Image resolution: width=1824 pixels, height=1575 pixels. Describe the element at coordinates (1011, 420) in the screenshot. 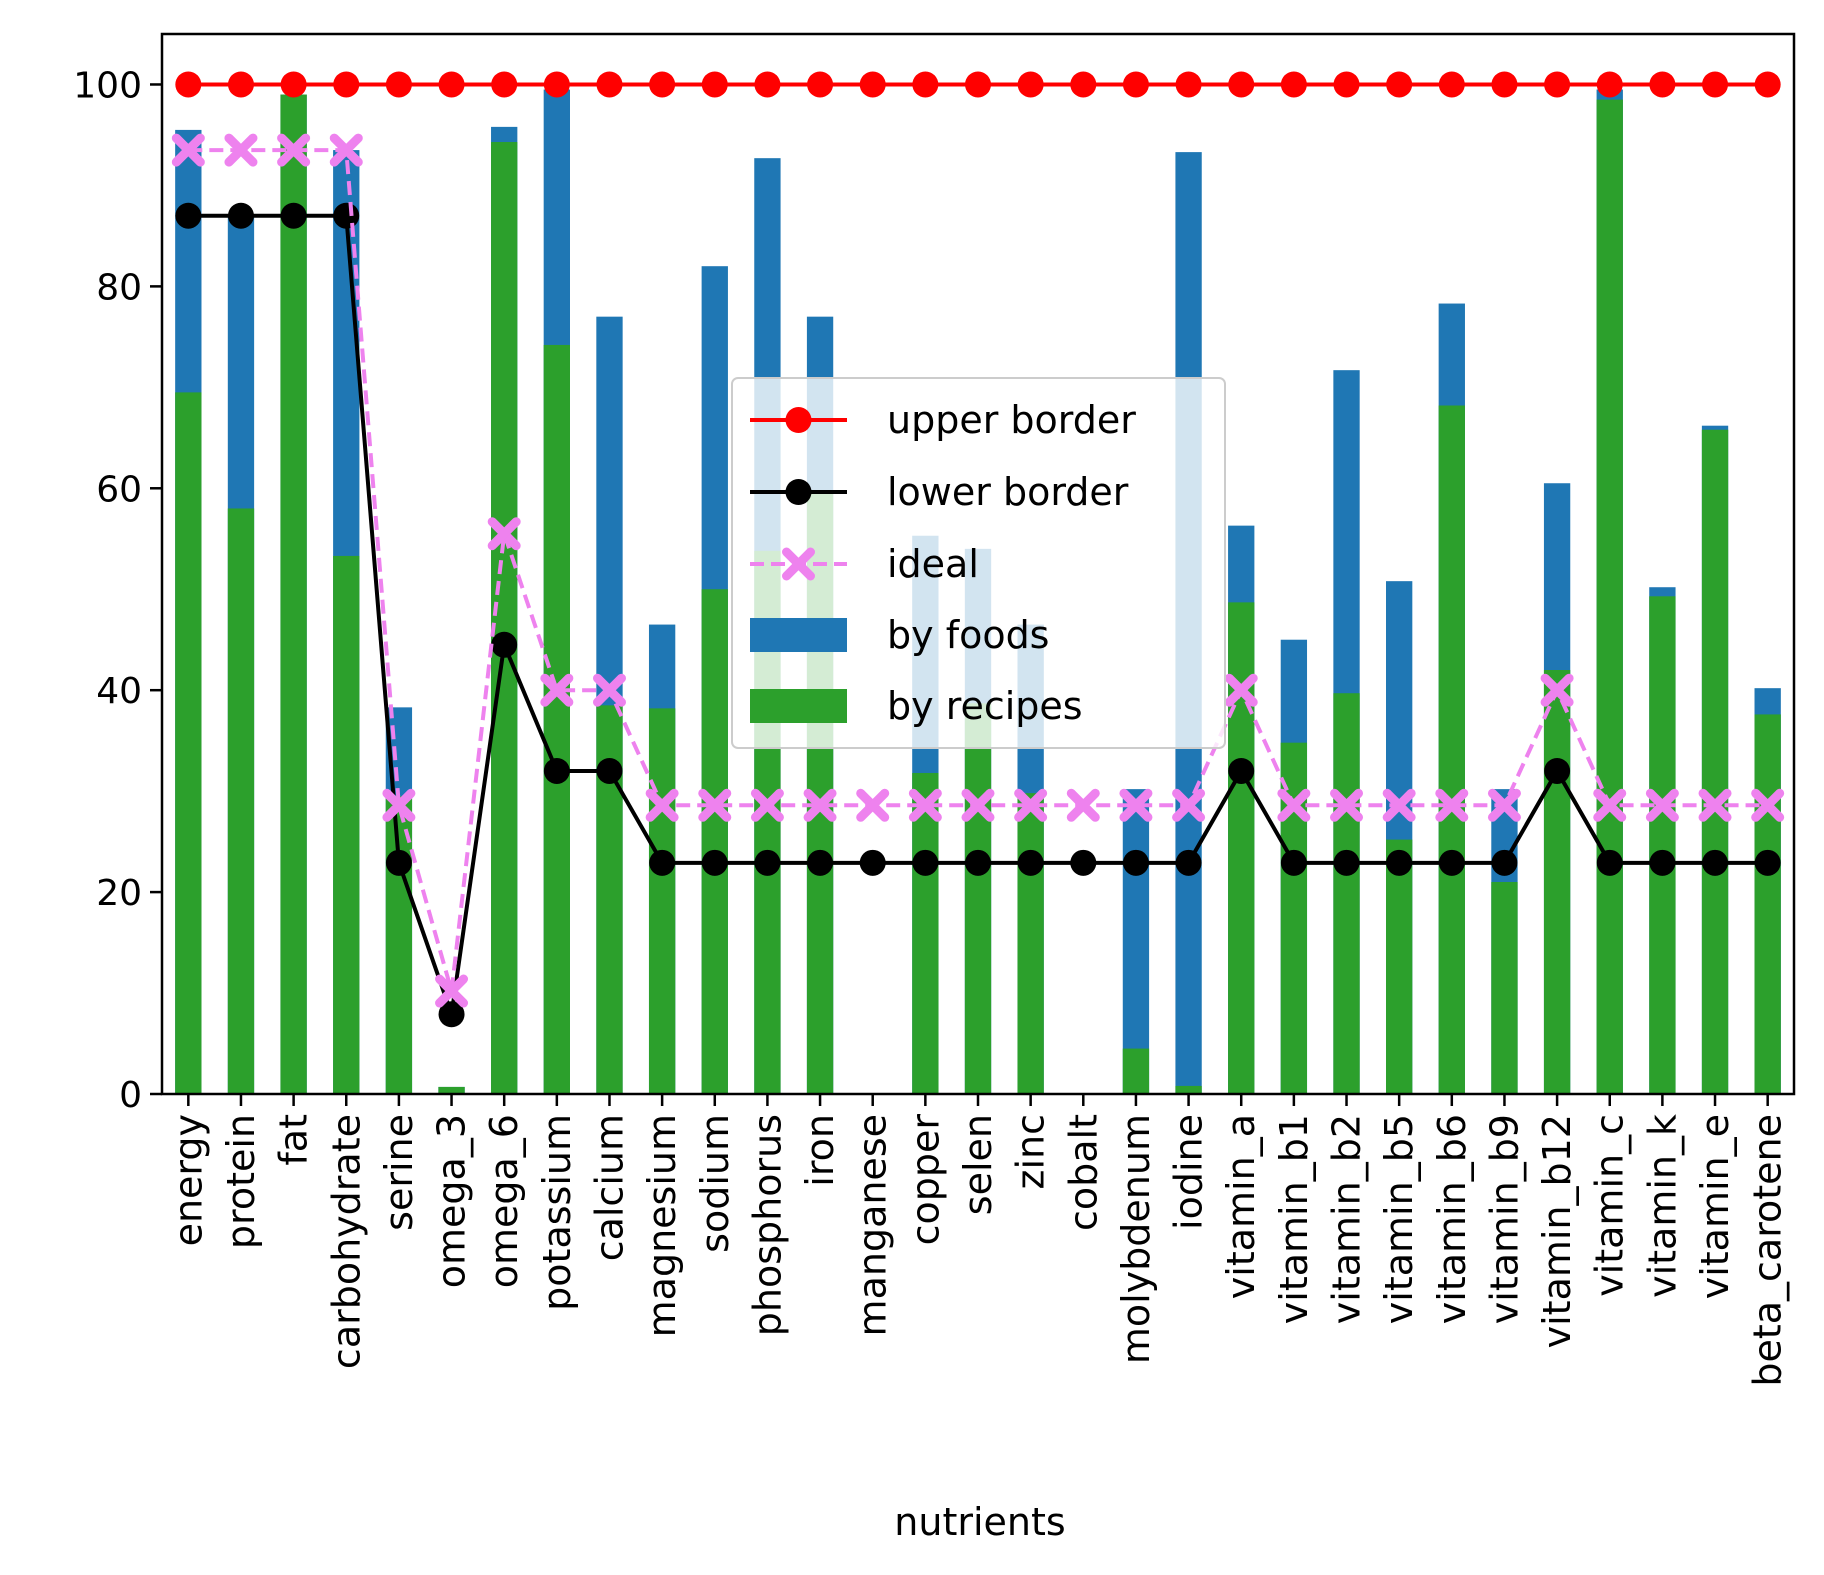

I see `legend-label-upper-border: upper border` at that location.